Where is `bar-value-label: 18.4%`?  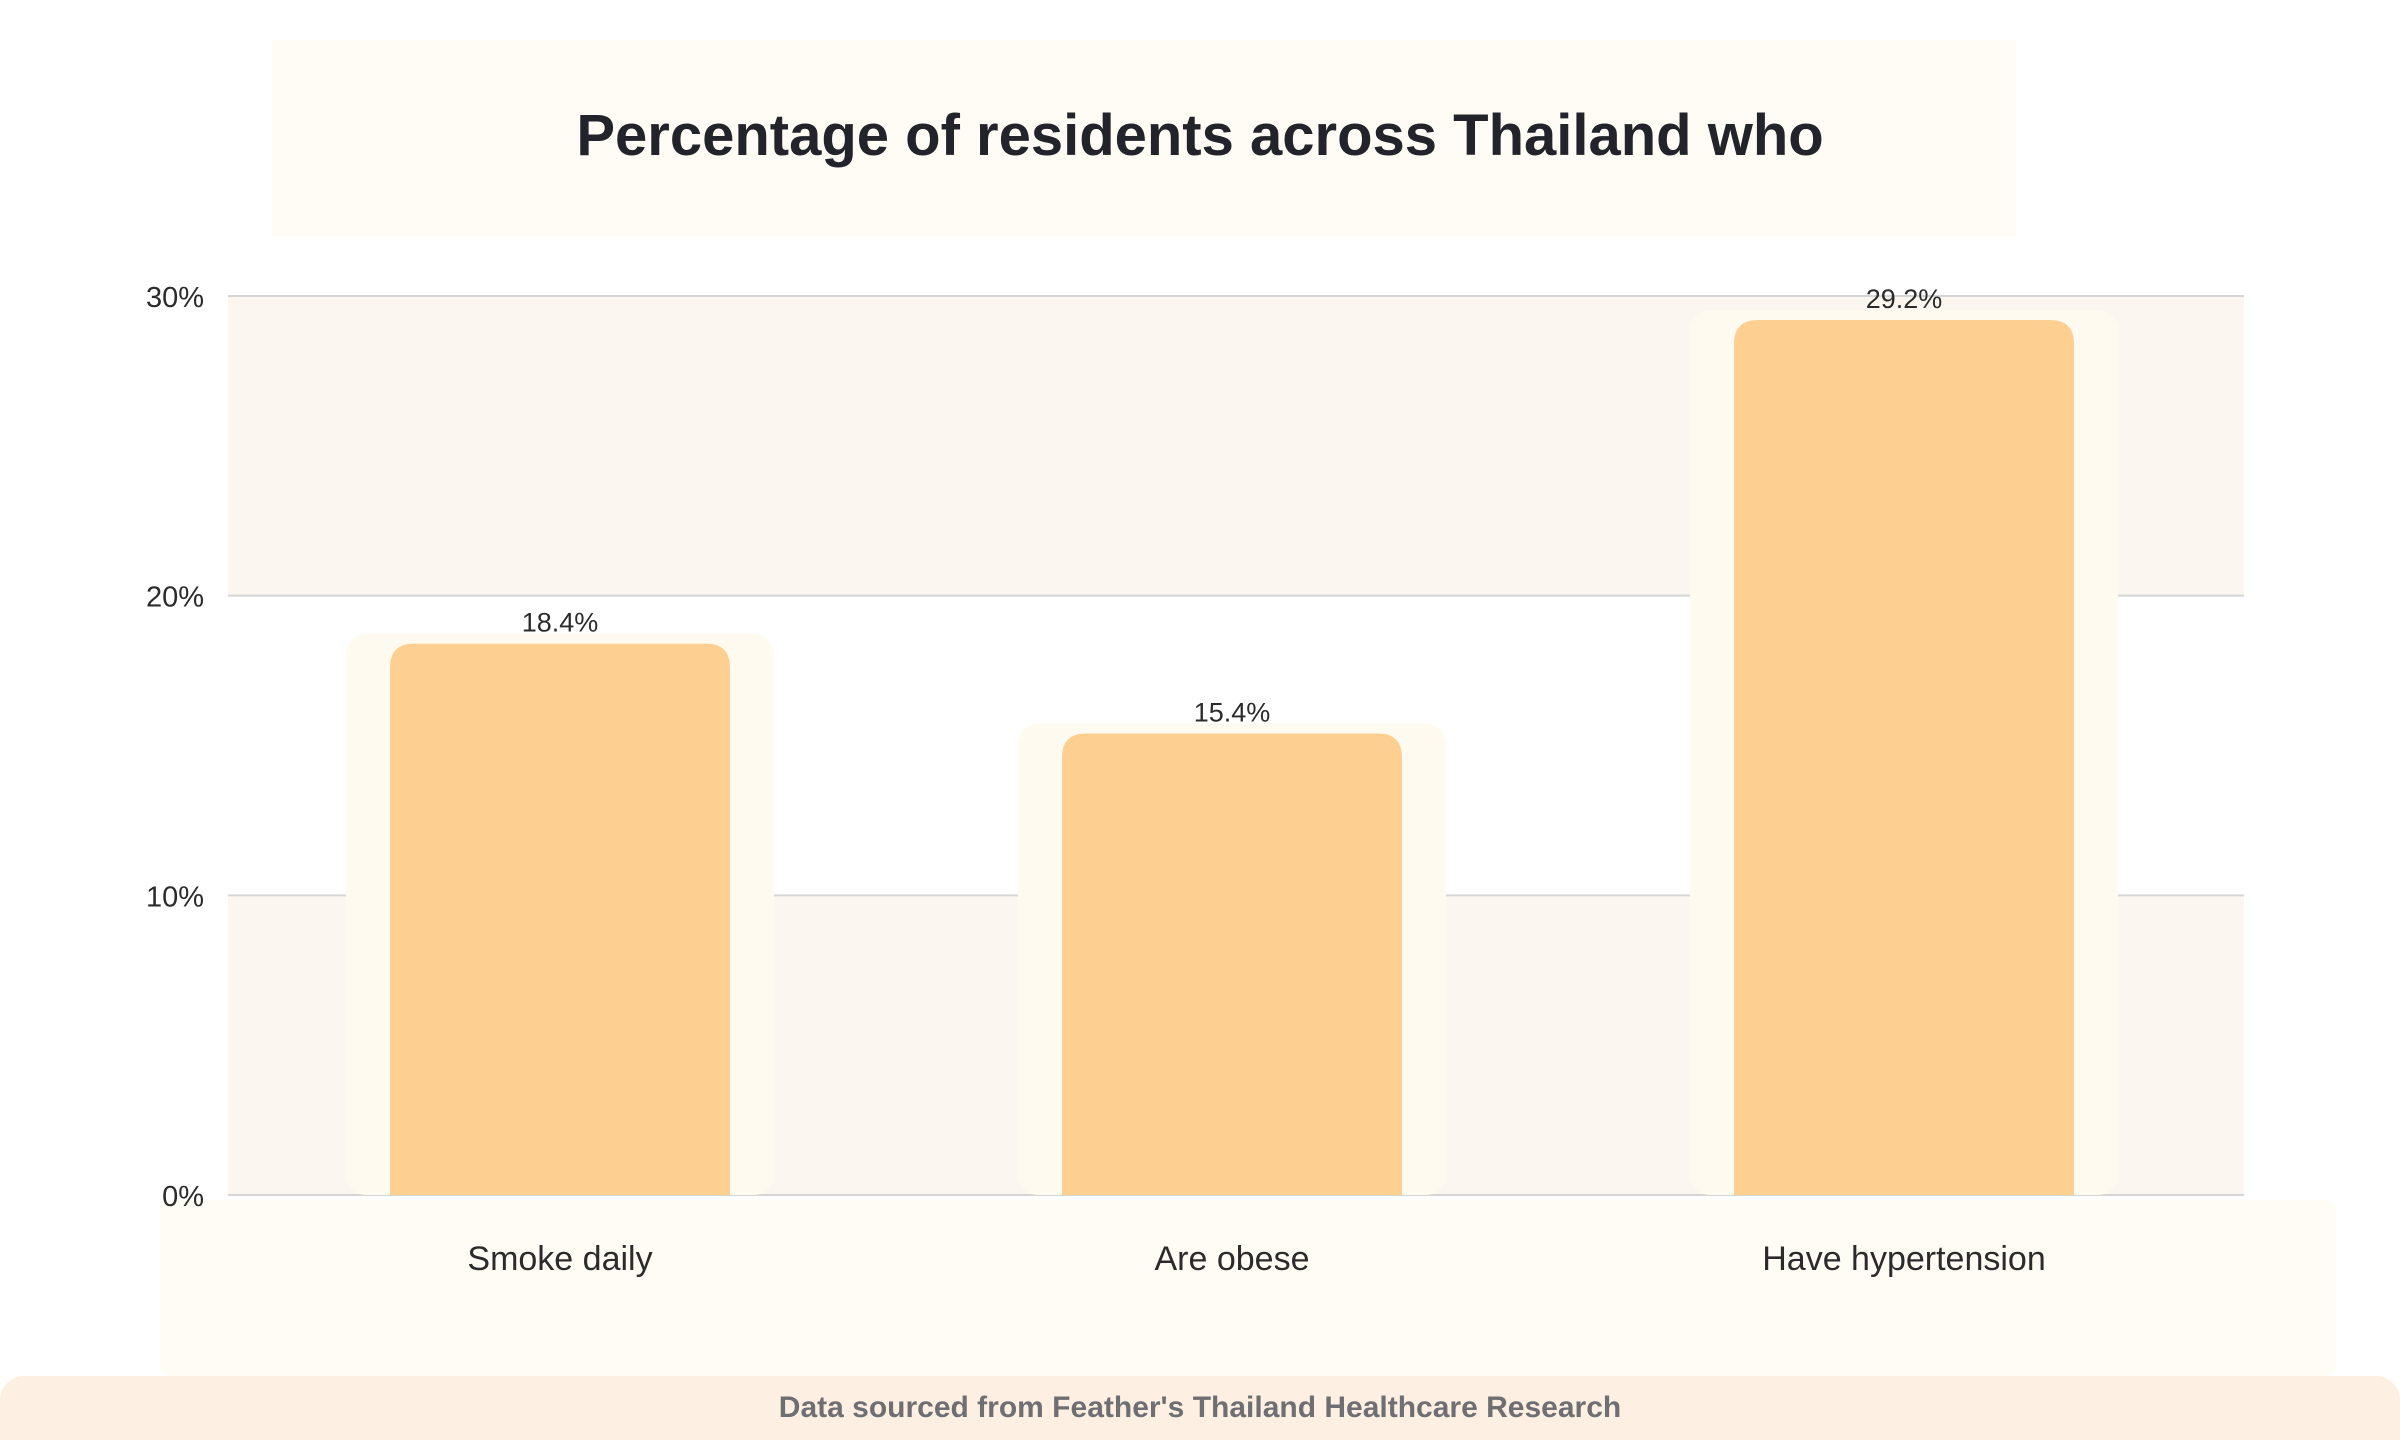
bar-value-label: 18.4% is located at coordinates (560, 623).